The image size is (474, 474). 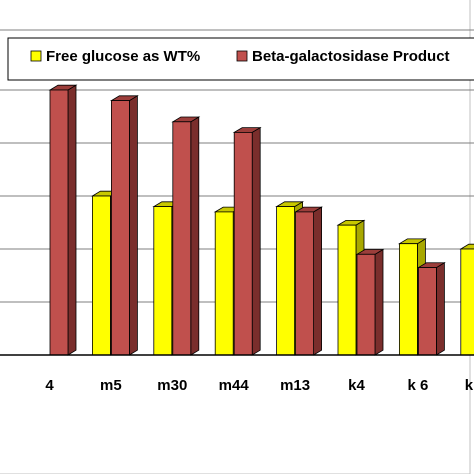 I want to click on bar-top, so click(x=466, y=246).